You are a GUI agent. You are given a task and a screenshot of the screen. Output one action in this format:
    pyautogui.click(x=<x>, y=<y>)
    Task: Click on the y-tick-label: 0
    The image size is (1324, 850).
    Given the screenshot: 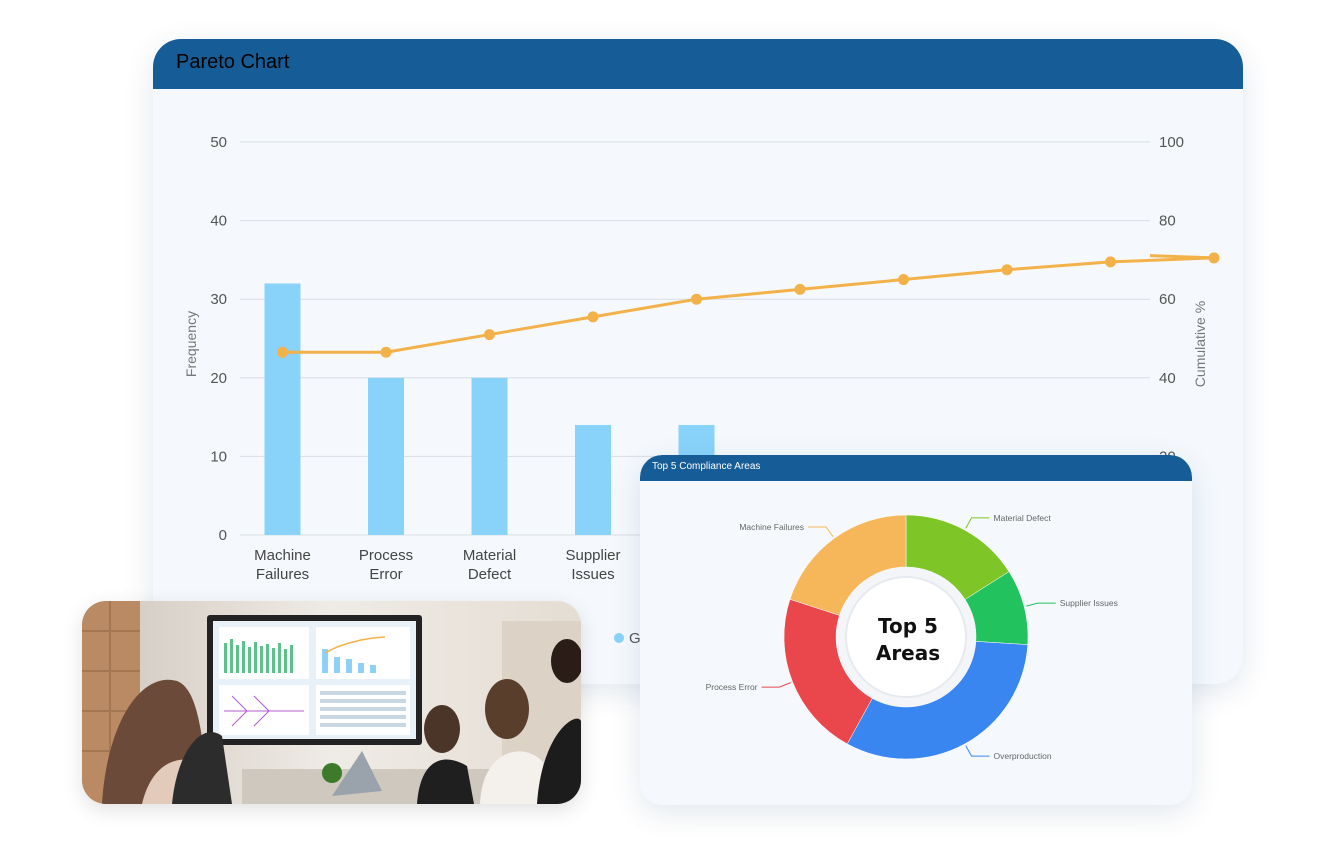 What is the action you would take?
    pyautogui.click(x=223, y=535)
    